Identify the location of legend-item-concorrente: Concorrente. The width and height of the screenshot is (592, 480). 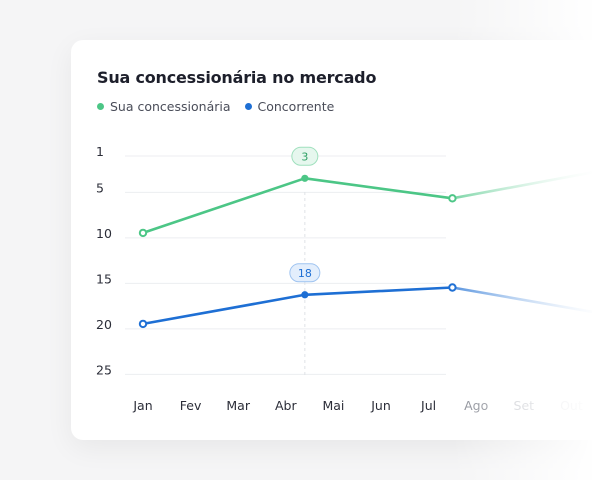
(289, 106).